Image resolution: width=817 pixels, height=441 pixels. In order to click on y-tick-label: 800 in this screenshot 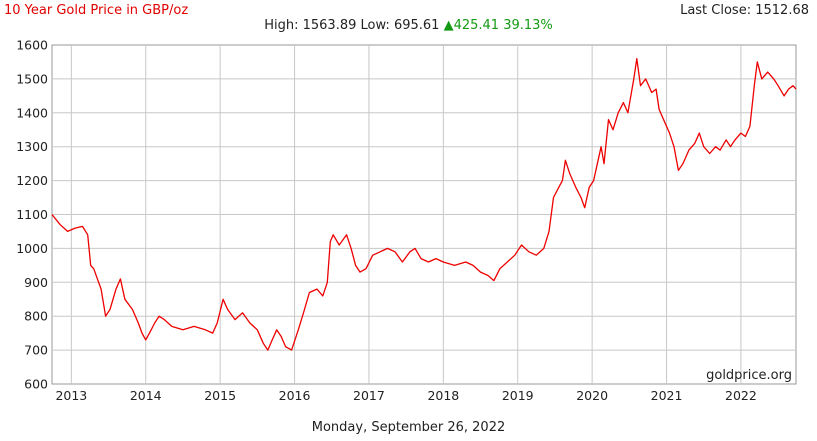, I will do `click(36, 316)`.